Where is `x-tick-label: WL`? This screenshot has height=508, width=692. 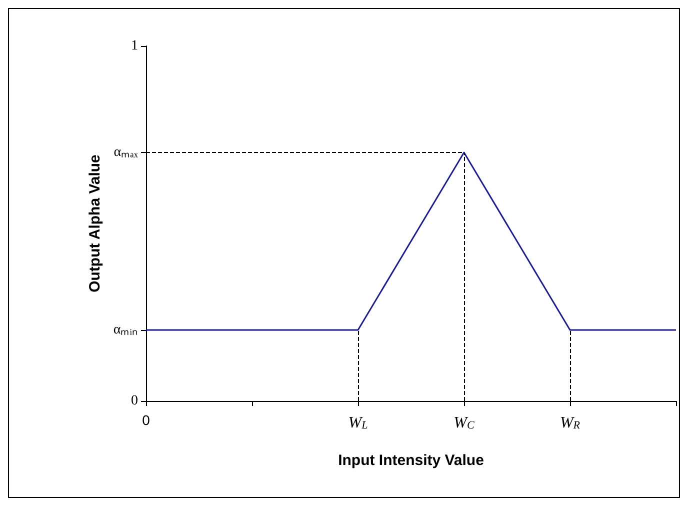 x-tick-label: WL is located at coordinates (358, 423).